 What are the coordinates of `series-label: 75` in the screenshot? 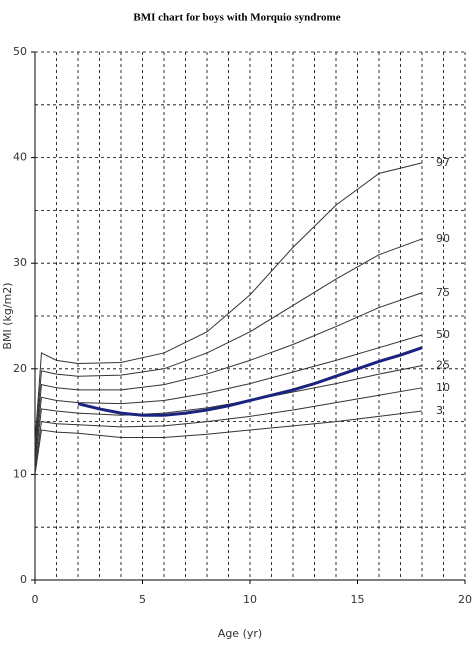 It's located at (443, 292).